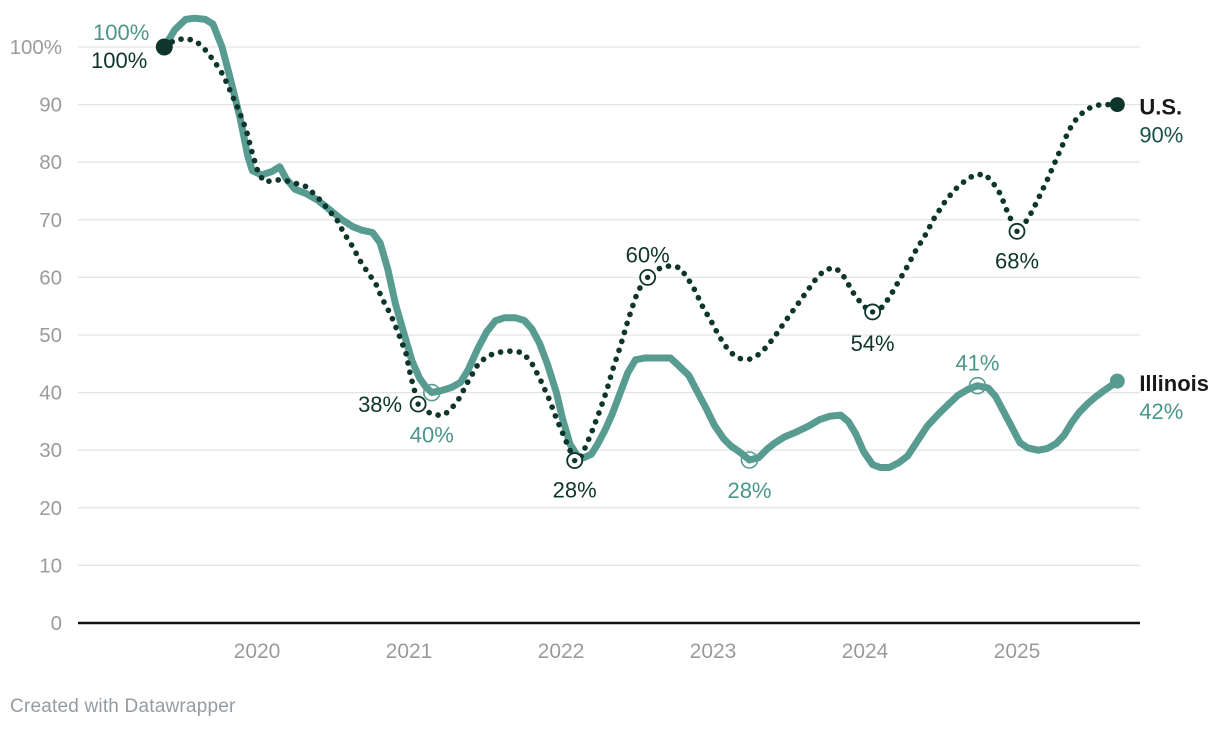  I want to click on y-axis-tick-label: 30, so click(50, 450).